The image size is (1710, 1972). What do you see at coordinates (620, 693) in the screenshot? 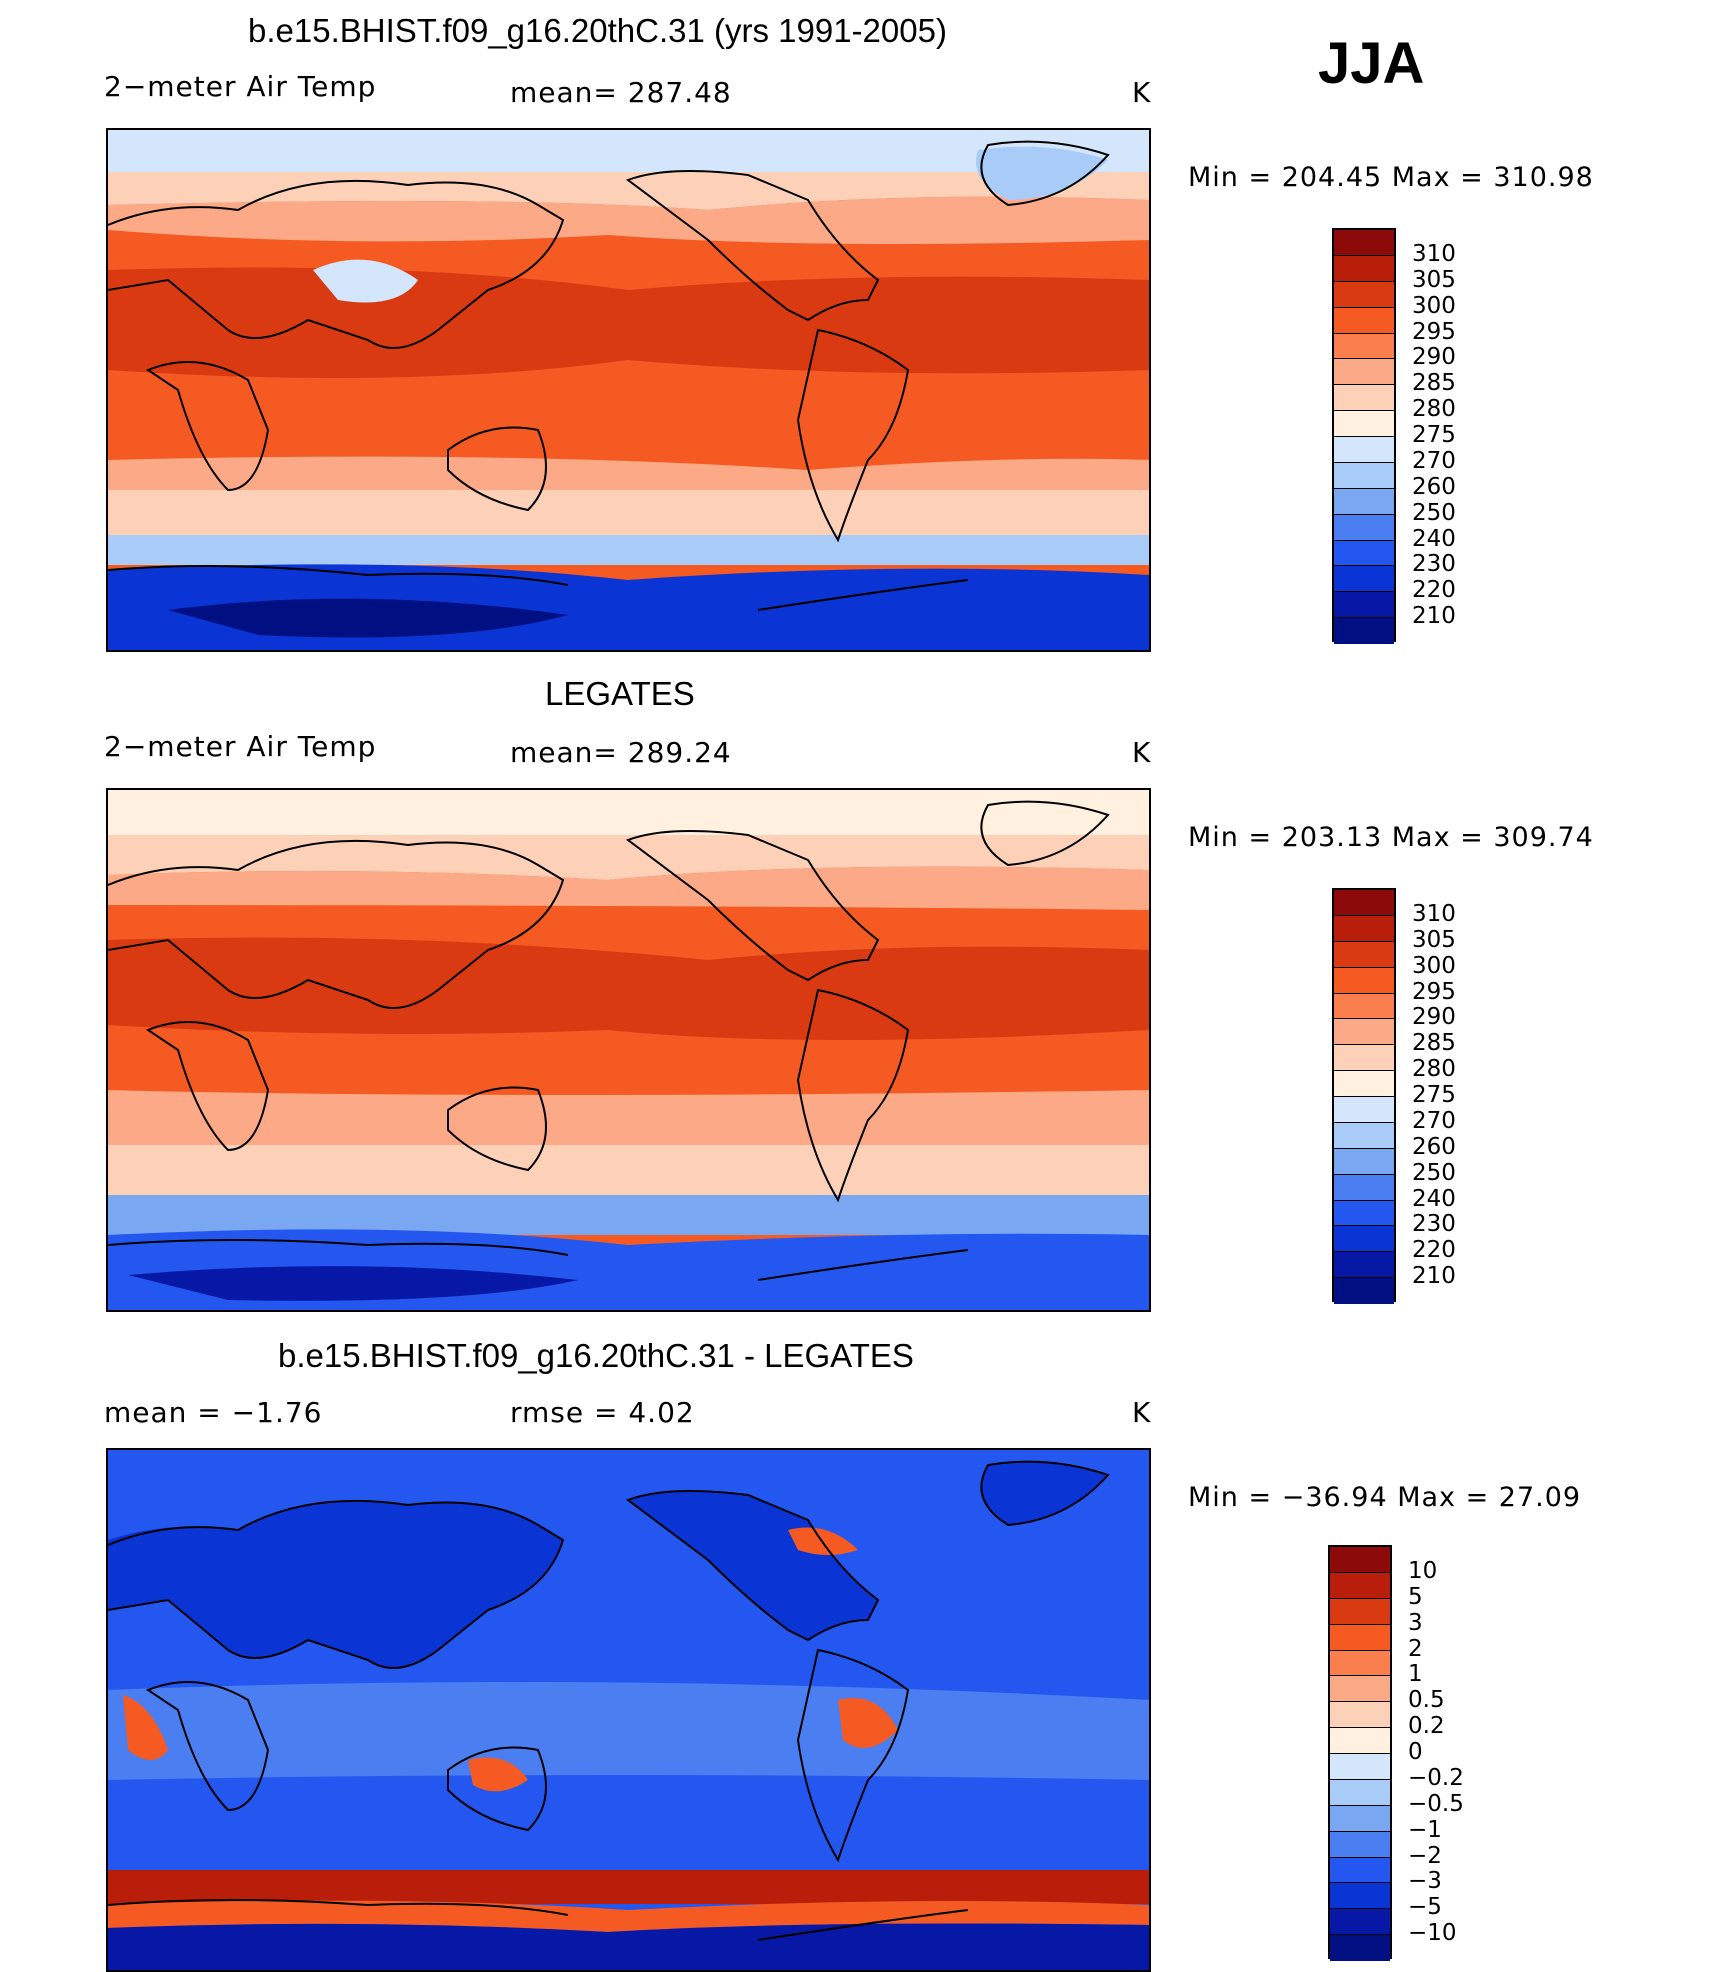
I see `panel-2-title: LEGATES` at bounding box center [620, 693].